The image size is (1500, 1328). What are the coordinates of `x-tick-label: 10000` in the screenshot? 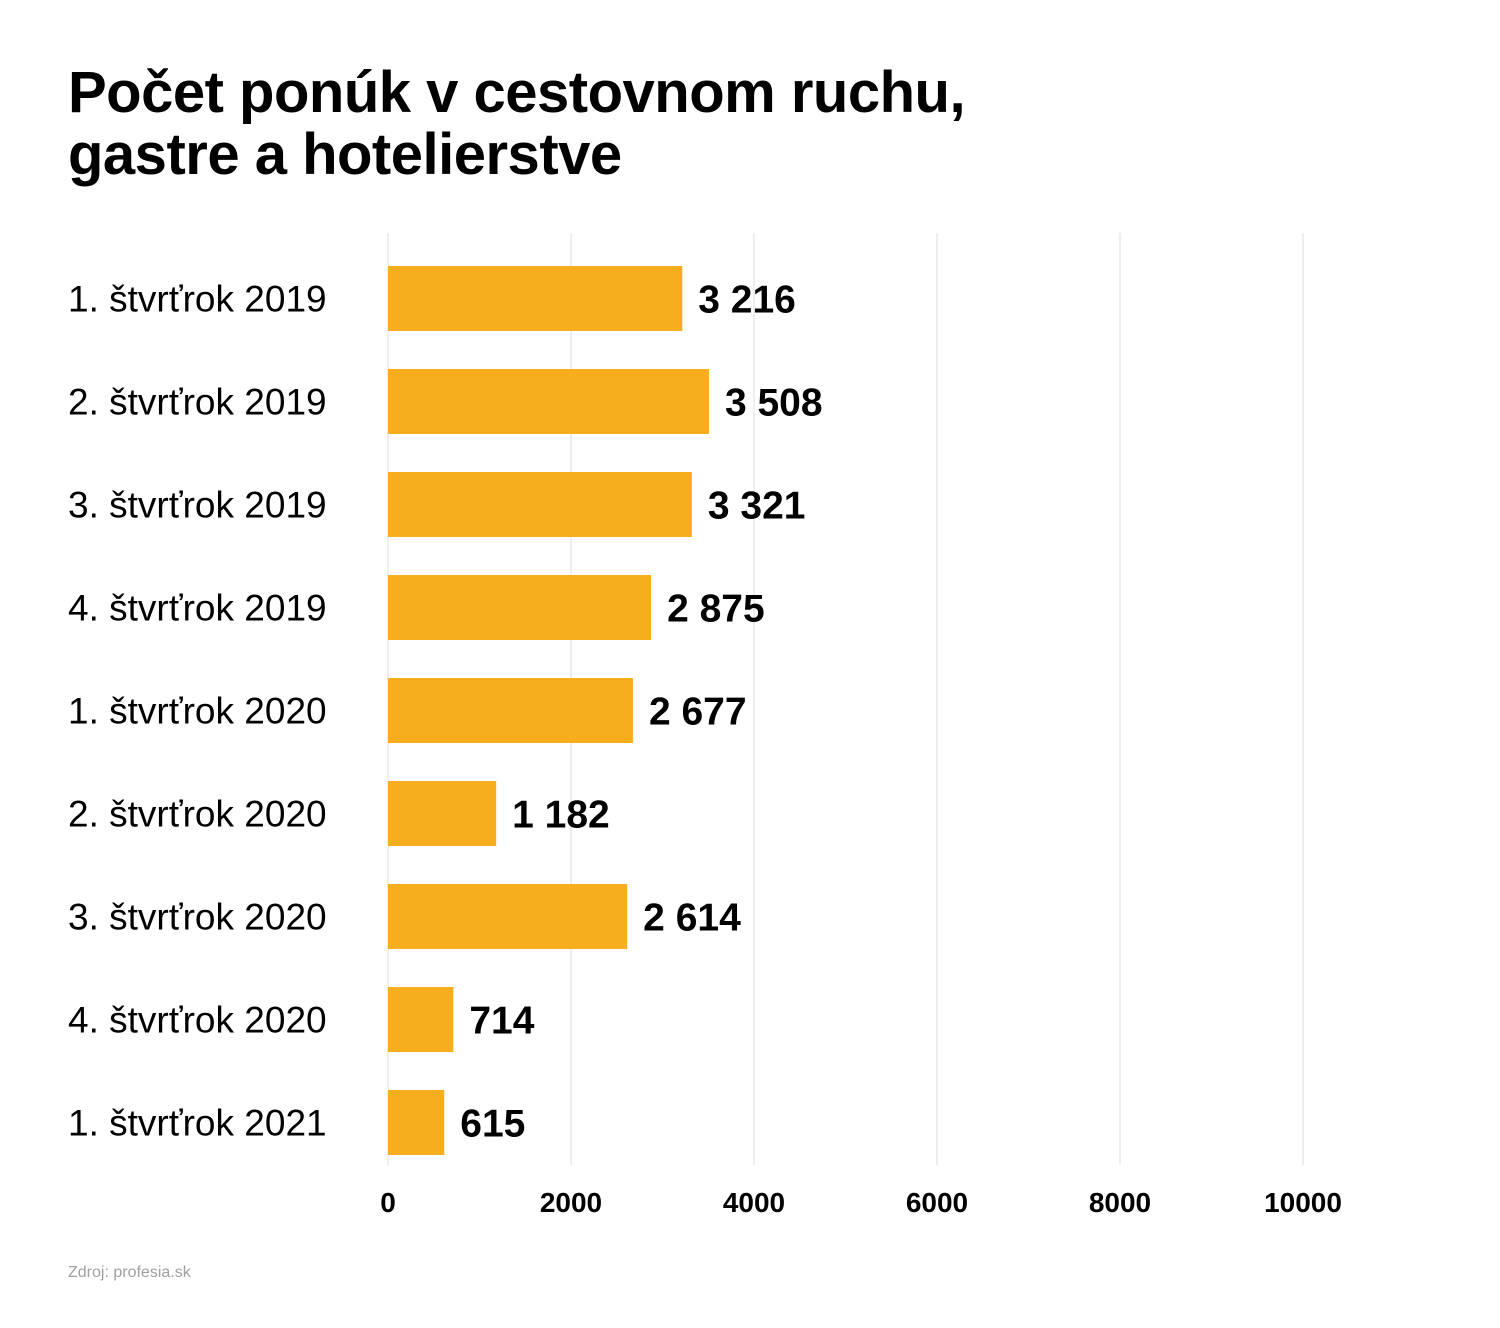 It's located at (1303, 1202).